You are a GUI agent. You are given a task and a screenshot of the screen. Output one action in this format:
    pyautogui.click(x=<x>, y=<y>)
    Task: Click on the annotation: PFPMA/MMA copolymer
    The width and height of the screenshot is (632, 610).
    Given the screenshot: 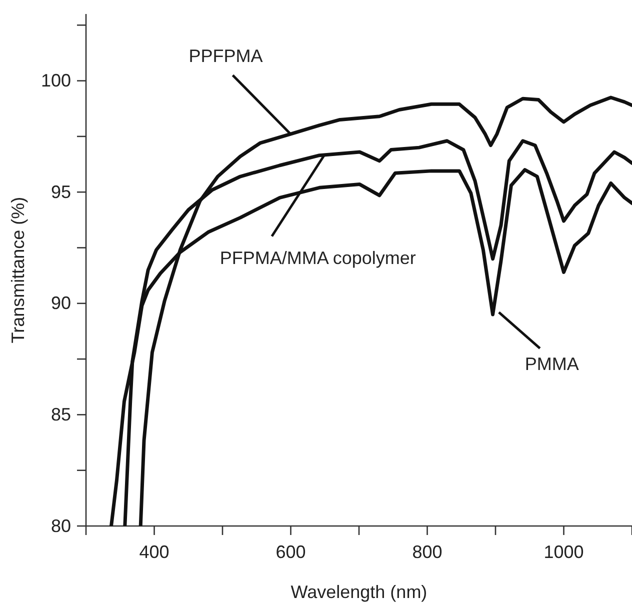 What is the action you would take?
    pyautogui.click(x=318, y=258)
    